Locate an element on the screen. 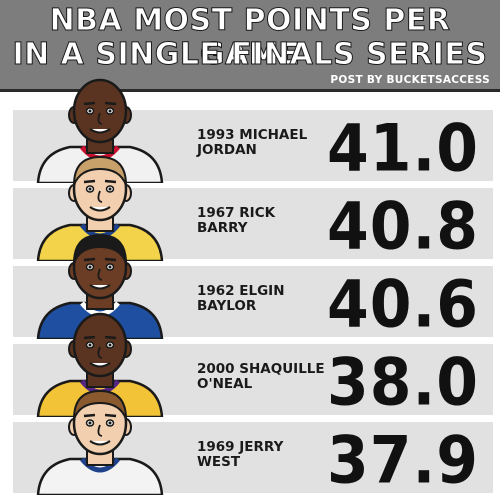  points-per-game: 40.8 is located at coordinates (402, 226).